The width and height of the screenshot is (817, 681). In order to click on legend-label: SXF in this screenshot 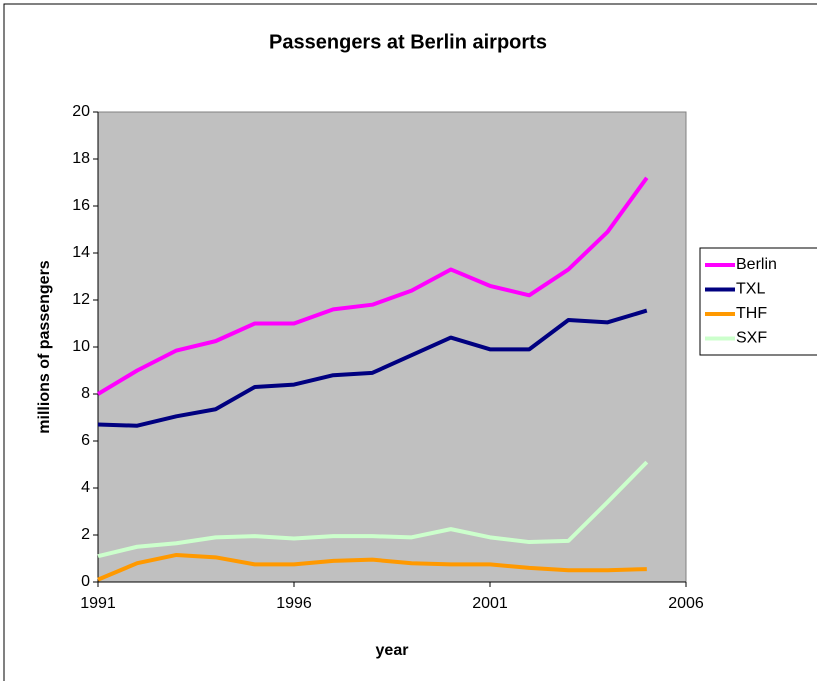, I will do `click(751, 338)`.